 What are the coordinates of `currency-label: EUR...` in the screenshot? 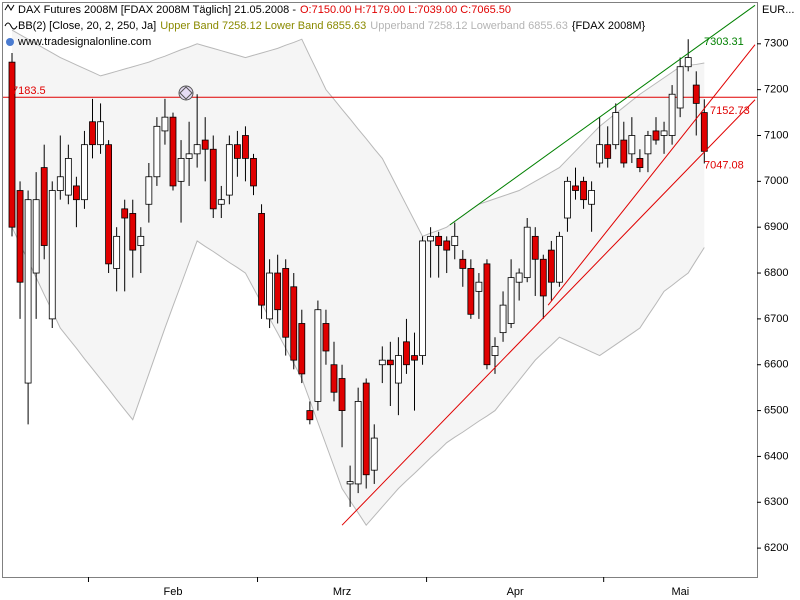 It's located at (778, 10).